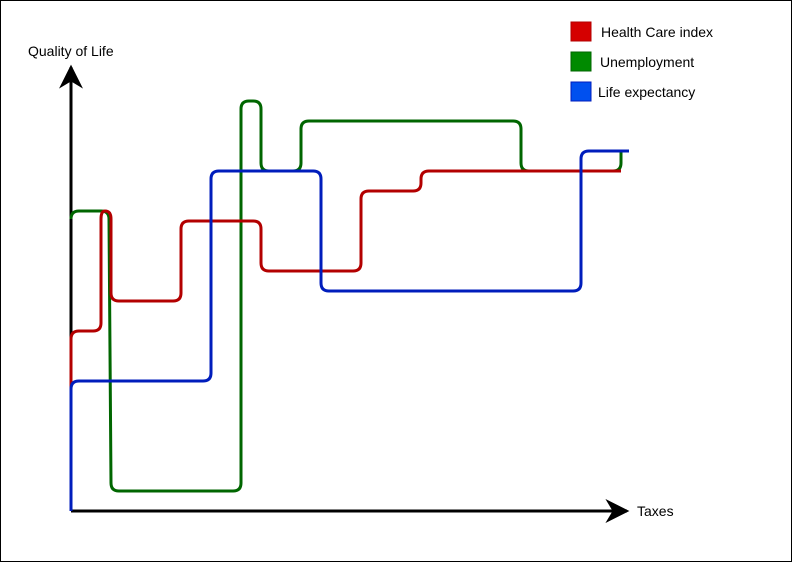 The width and height of the screenshot is (792, 562). What do you see at coordinates (647, 62) in the screenshot?
I see `legend-label-unemployment: Unemployment` at bounding box center [647, 62].